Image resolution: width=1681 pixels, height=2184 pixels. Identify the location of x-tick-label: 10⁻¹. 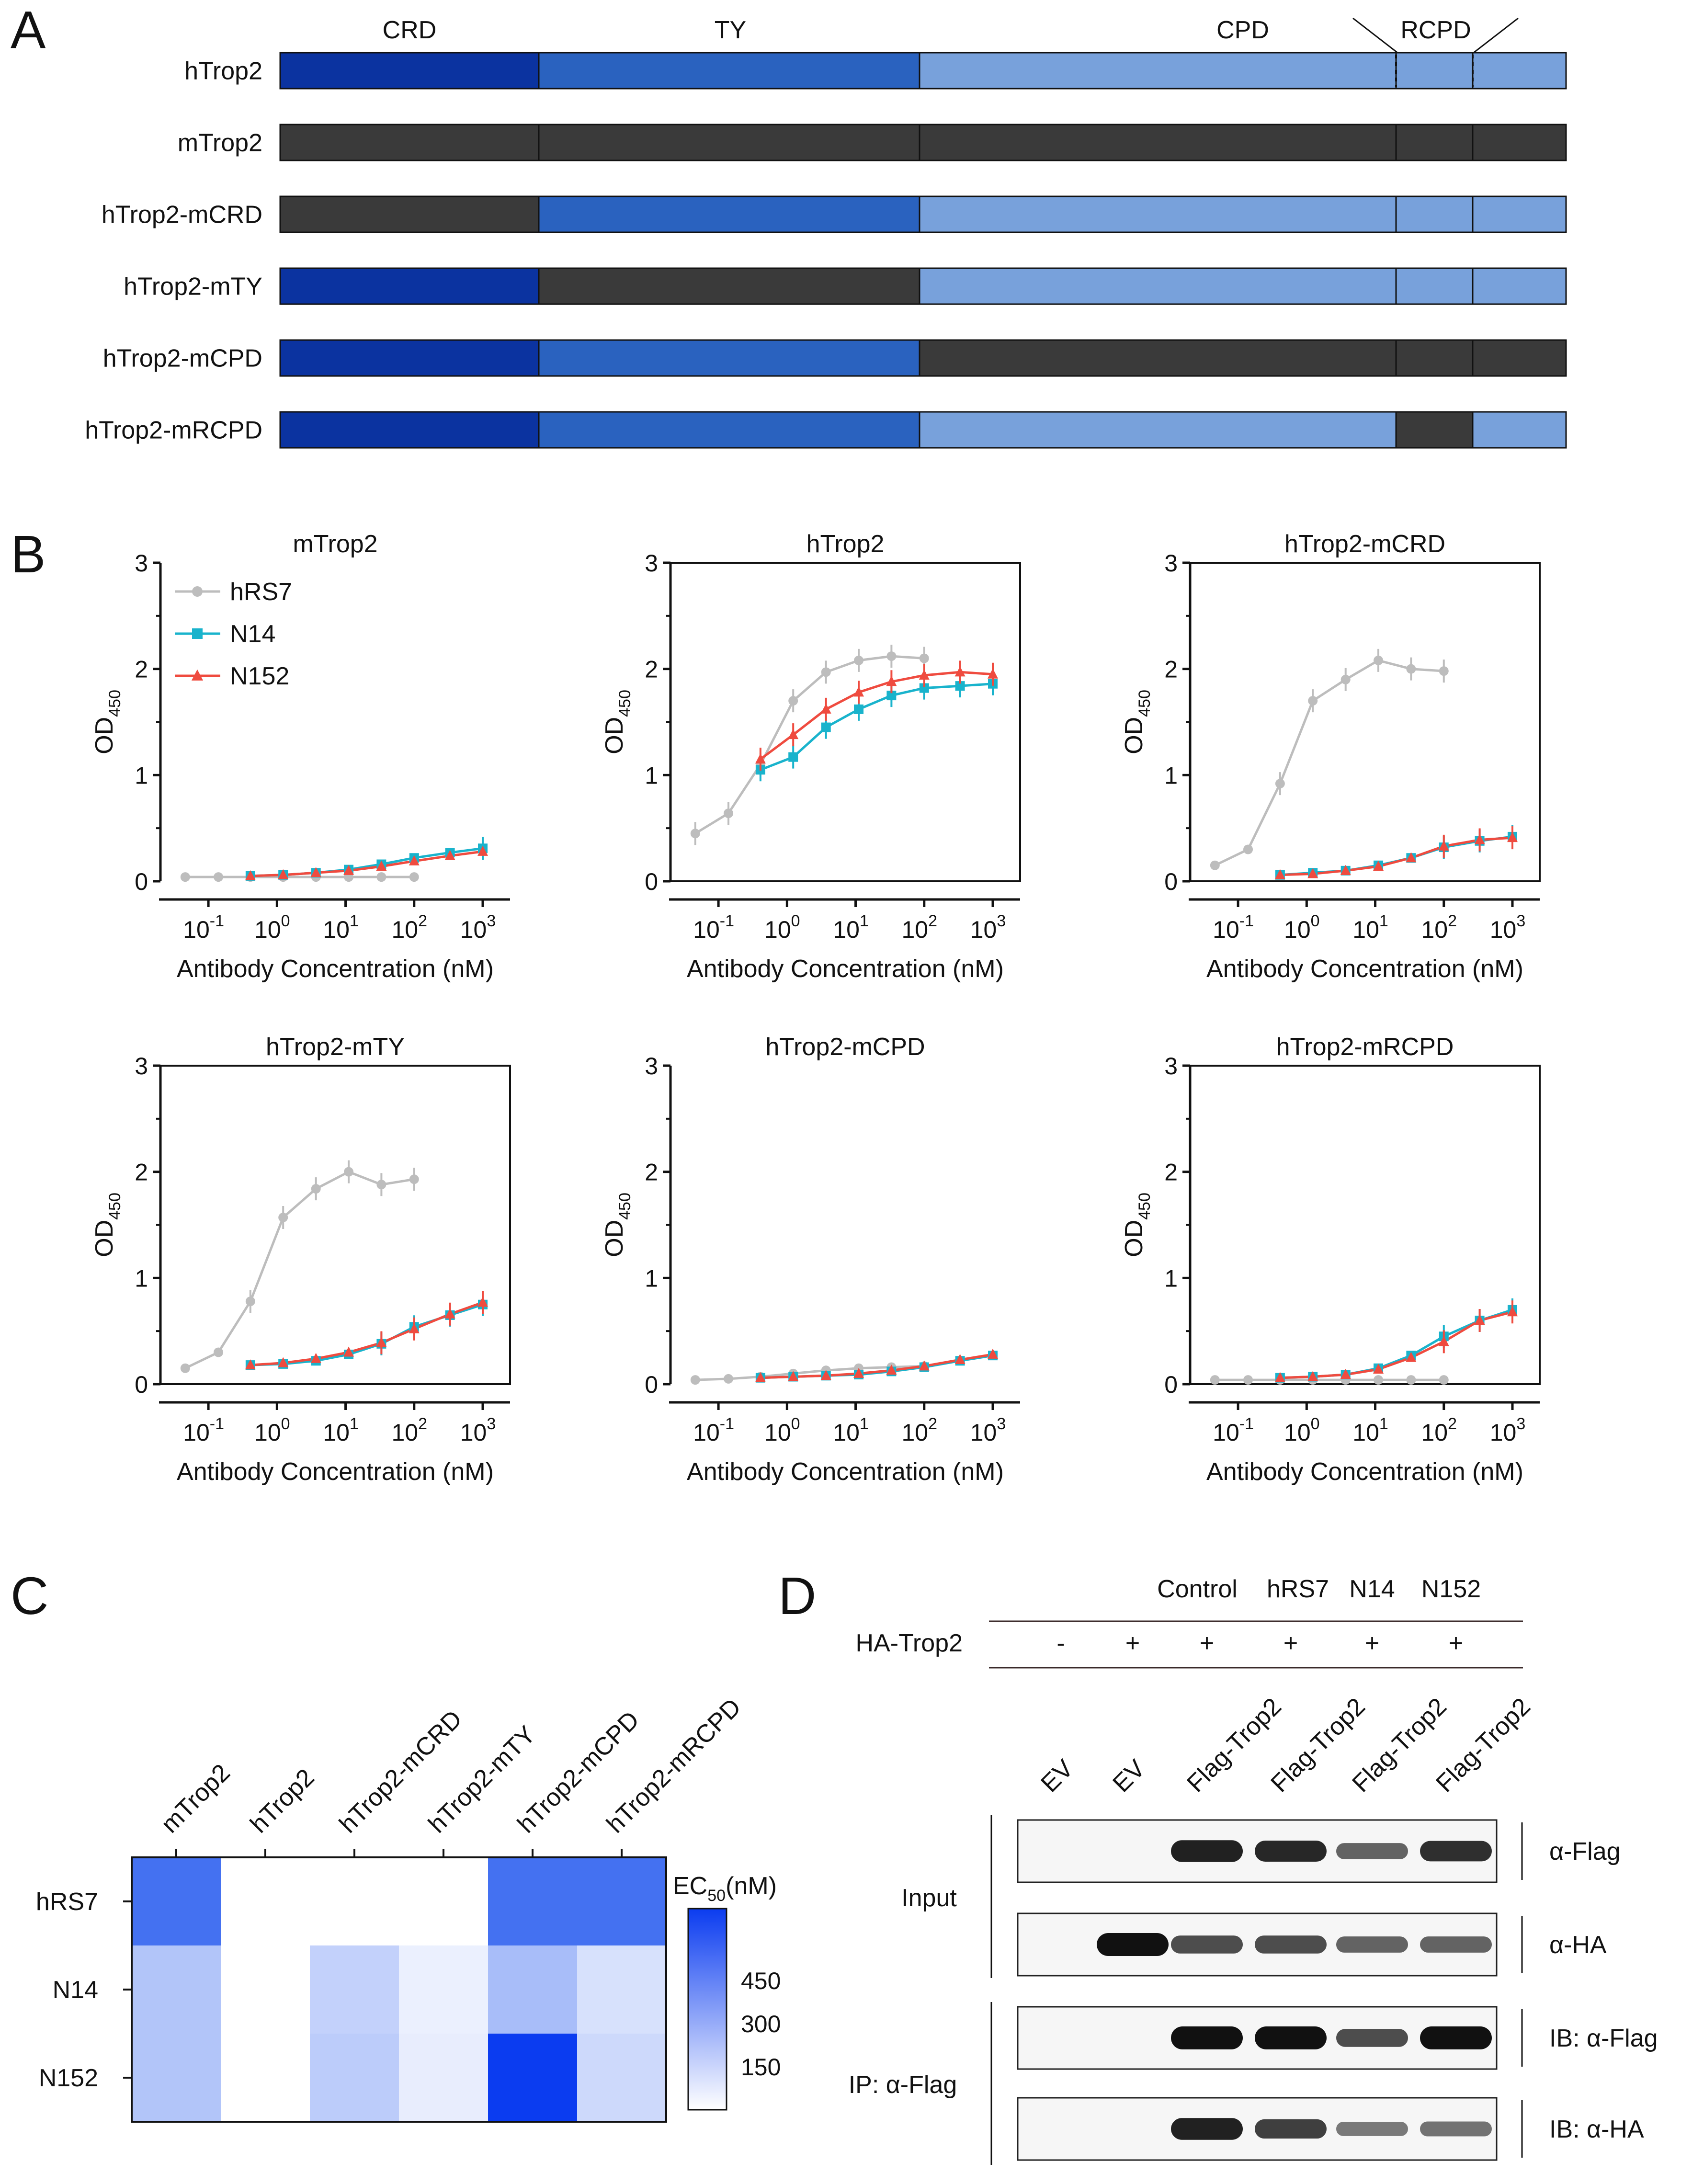
(713, 927).